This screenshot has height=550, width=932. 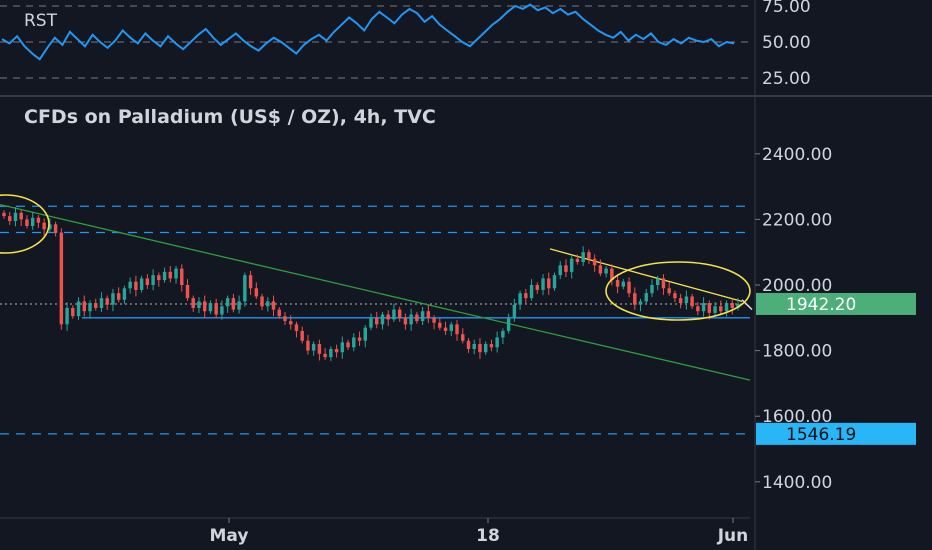 I want to click on target-price-tag, so click(x=836, y=433).